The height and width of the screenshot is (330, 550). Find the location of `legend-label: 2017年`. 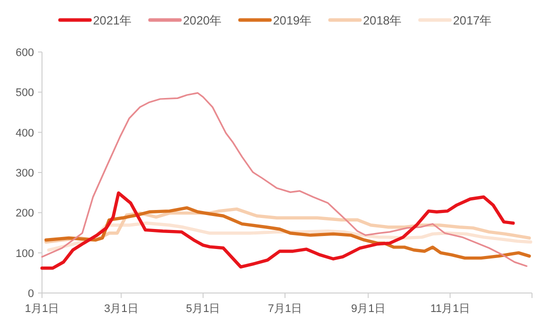

legend-label: 2017年 is located at coordinates (472, 21).